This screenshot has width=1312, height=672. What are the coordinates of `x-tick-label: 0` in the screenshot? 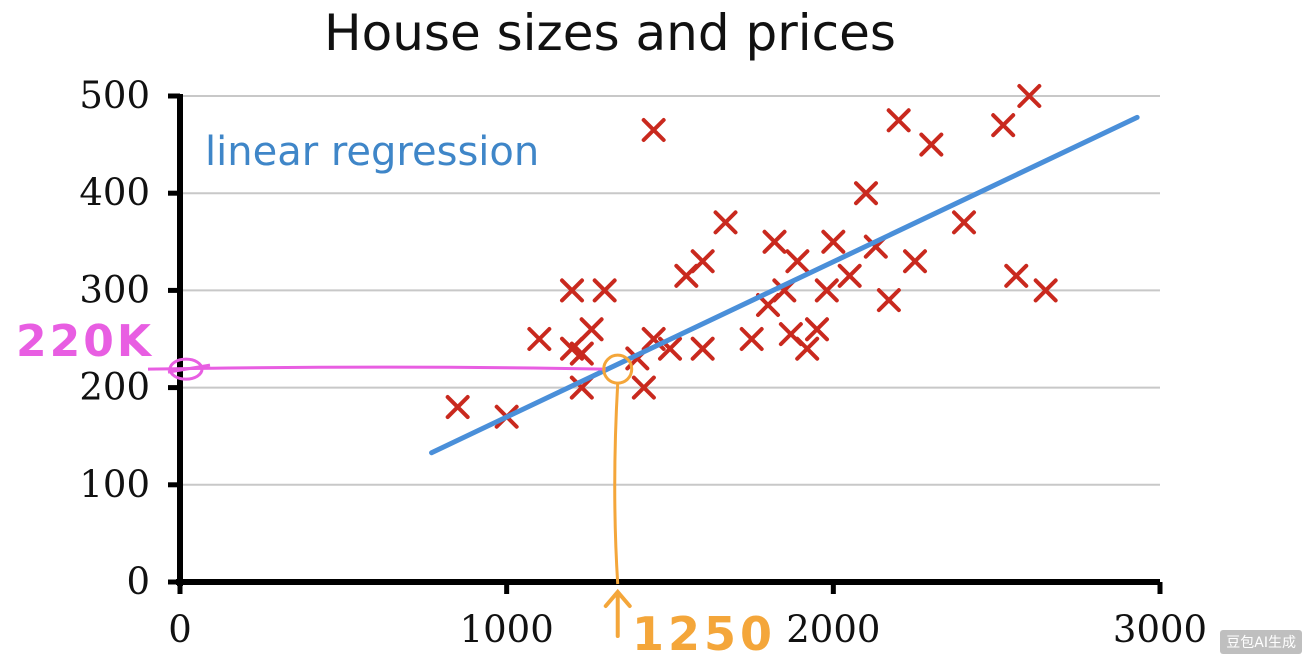 It's located at (180, 629).